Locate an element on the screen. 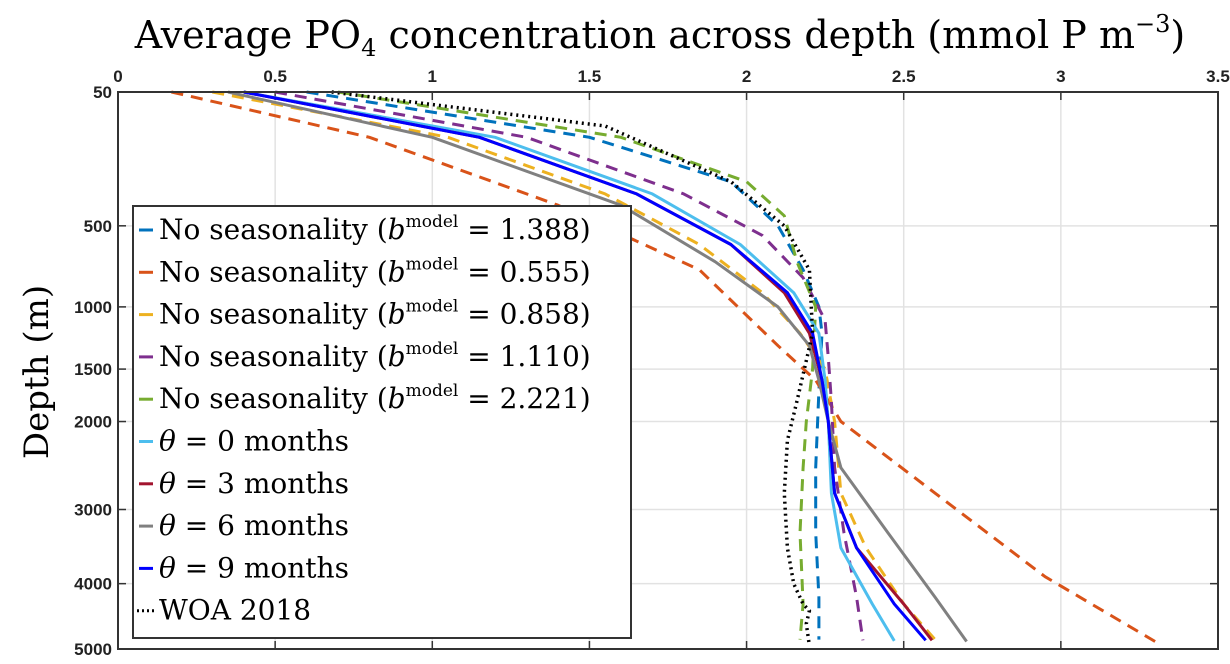 The image size is (1230, 664). x-tick-label: 3 is located at coordinates (1060, 76).